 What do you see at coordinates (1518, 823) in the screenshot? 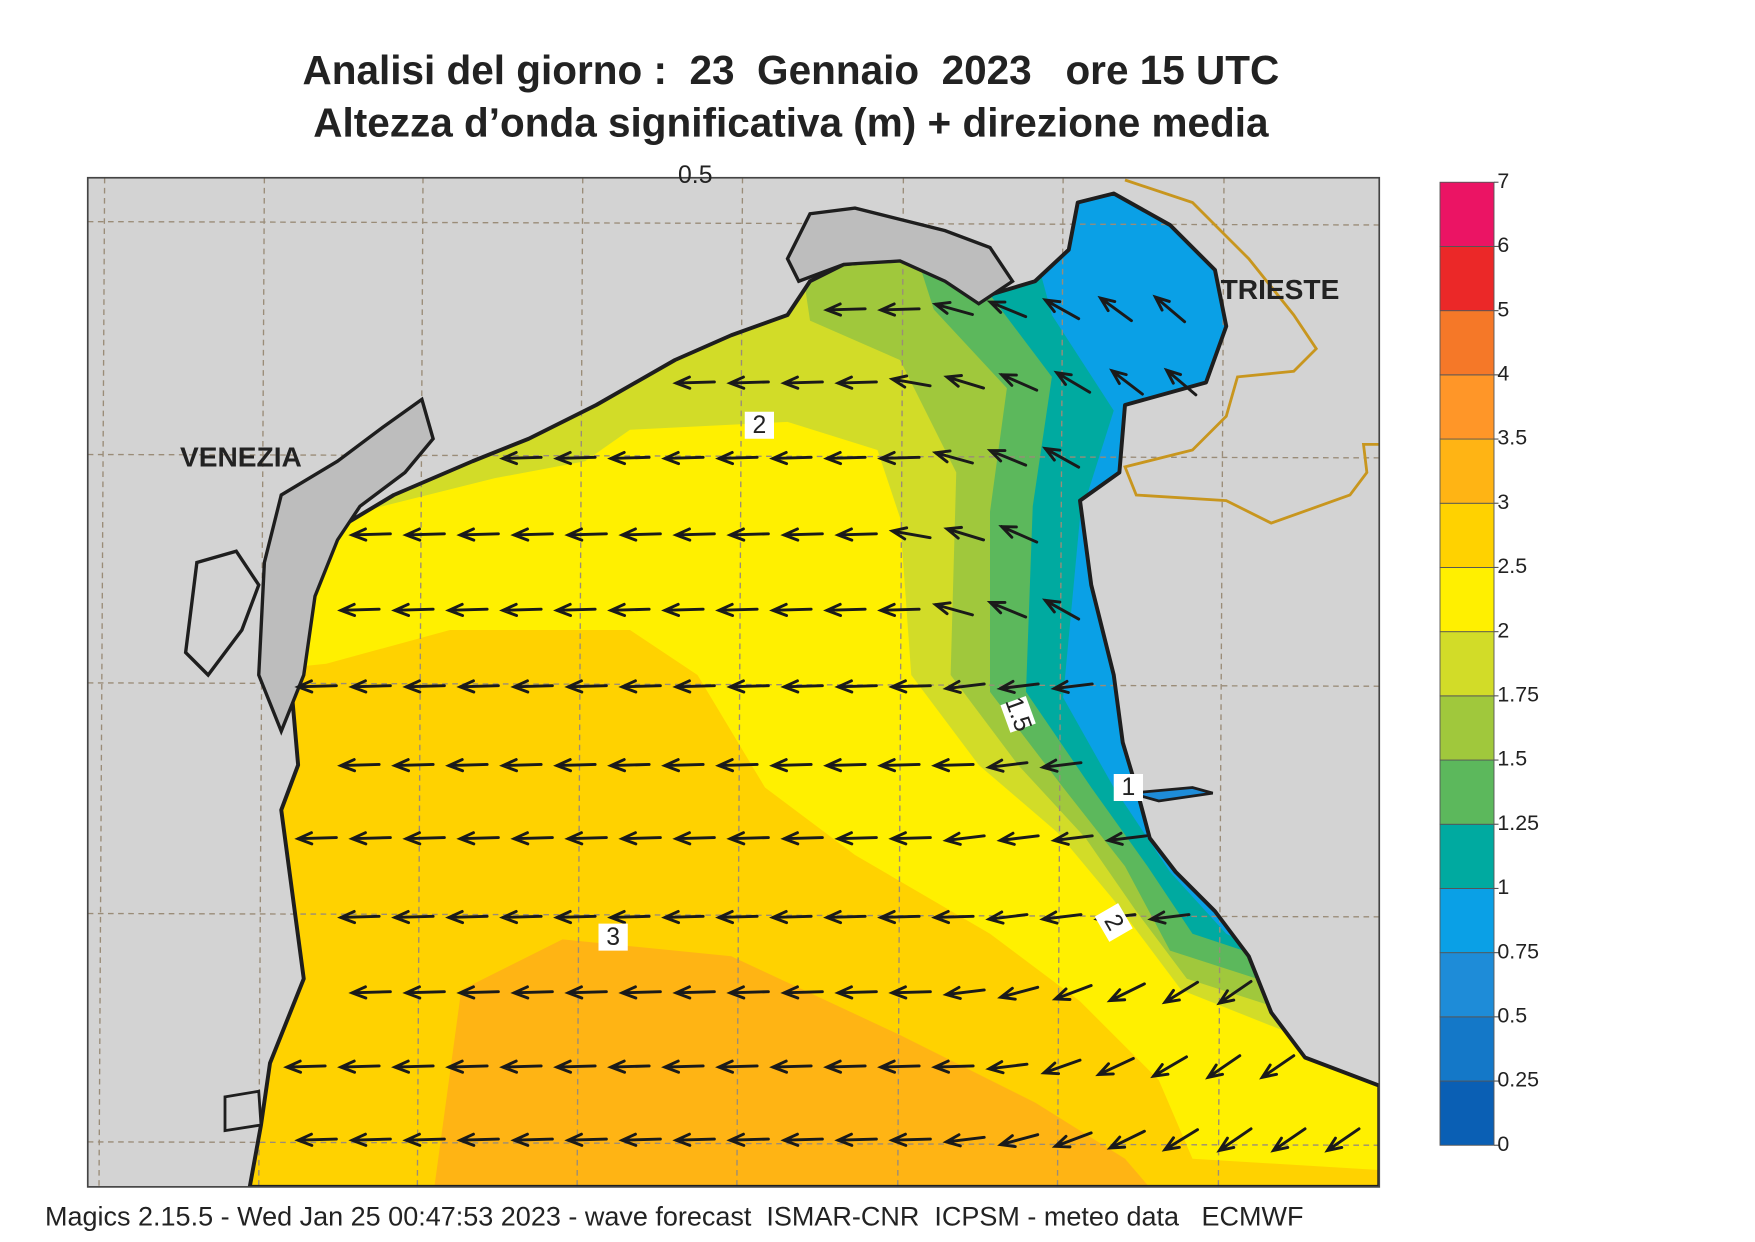
I see `colorbar-label: 1.25` at bounding box center [1518, 823].